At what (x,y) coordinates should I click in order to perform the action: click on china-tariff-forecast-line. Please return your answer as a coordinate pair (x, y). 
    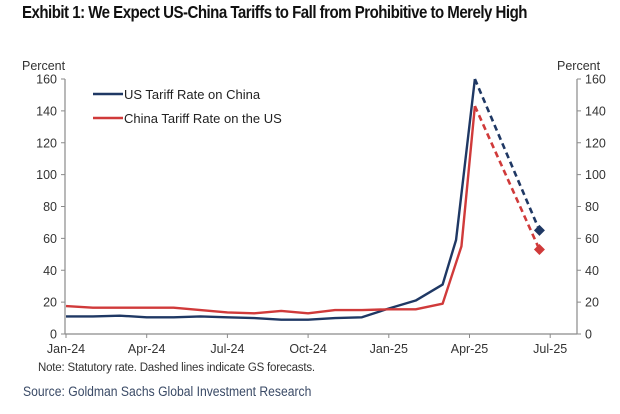
    Looking at the image, I should click on (507, 178).